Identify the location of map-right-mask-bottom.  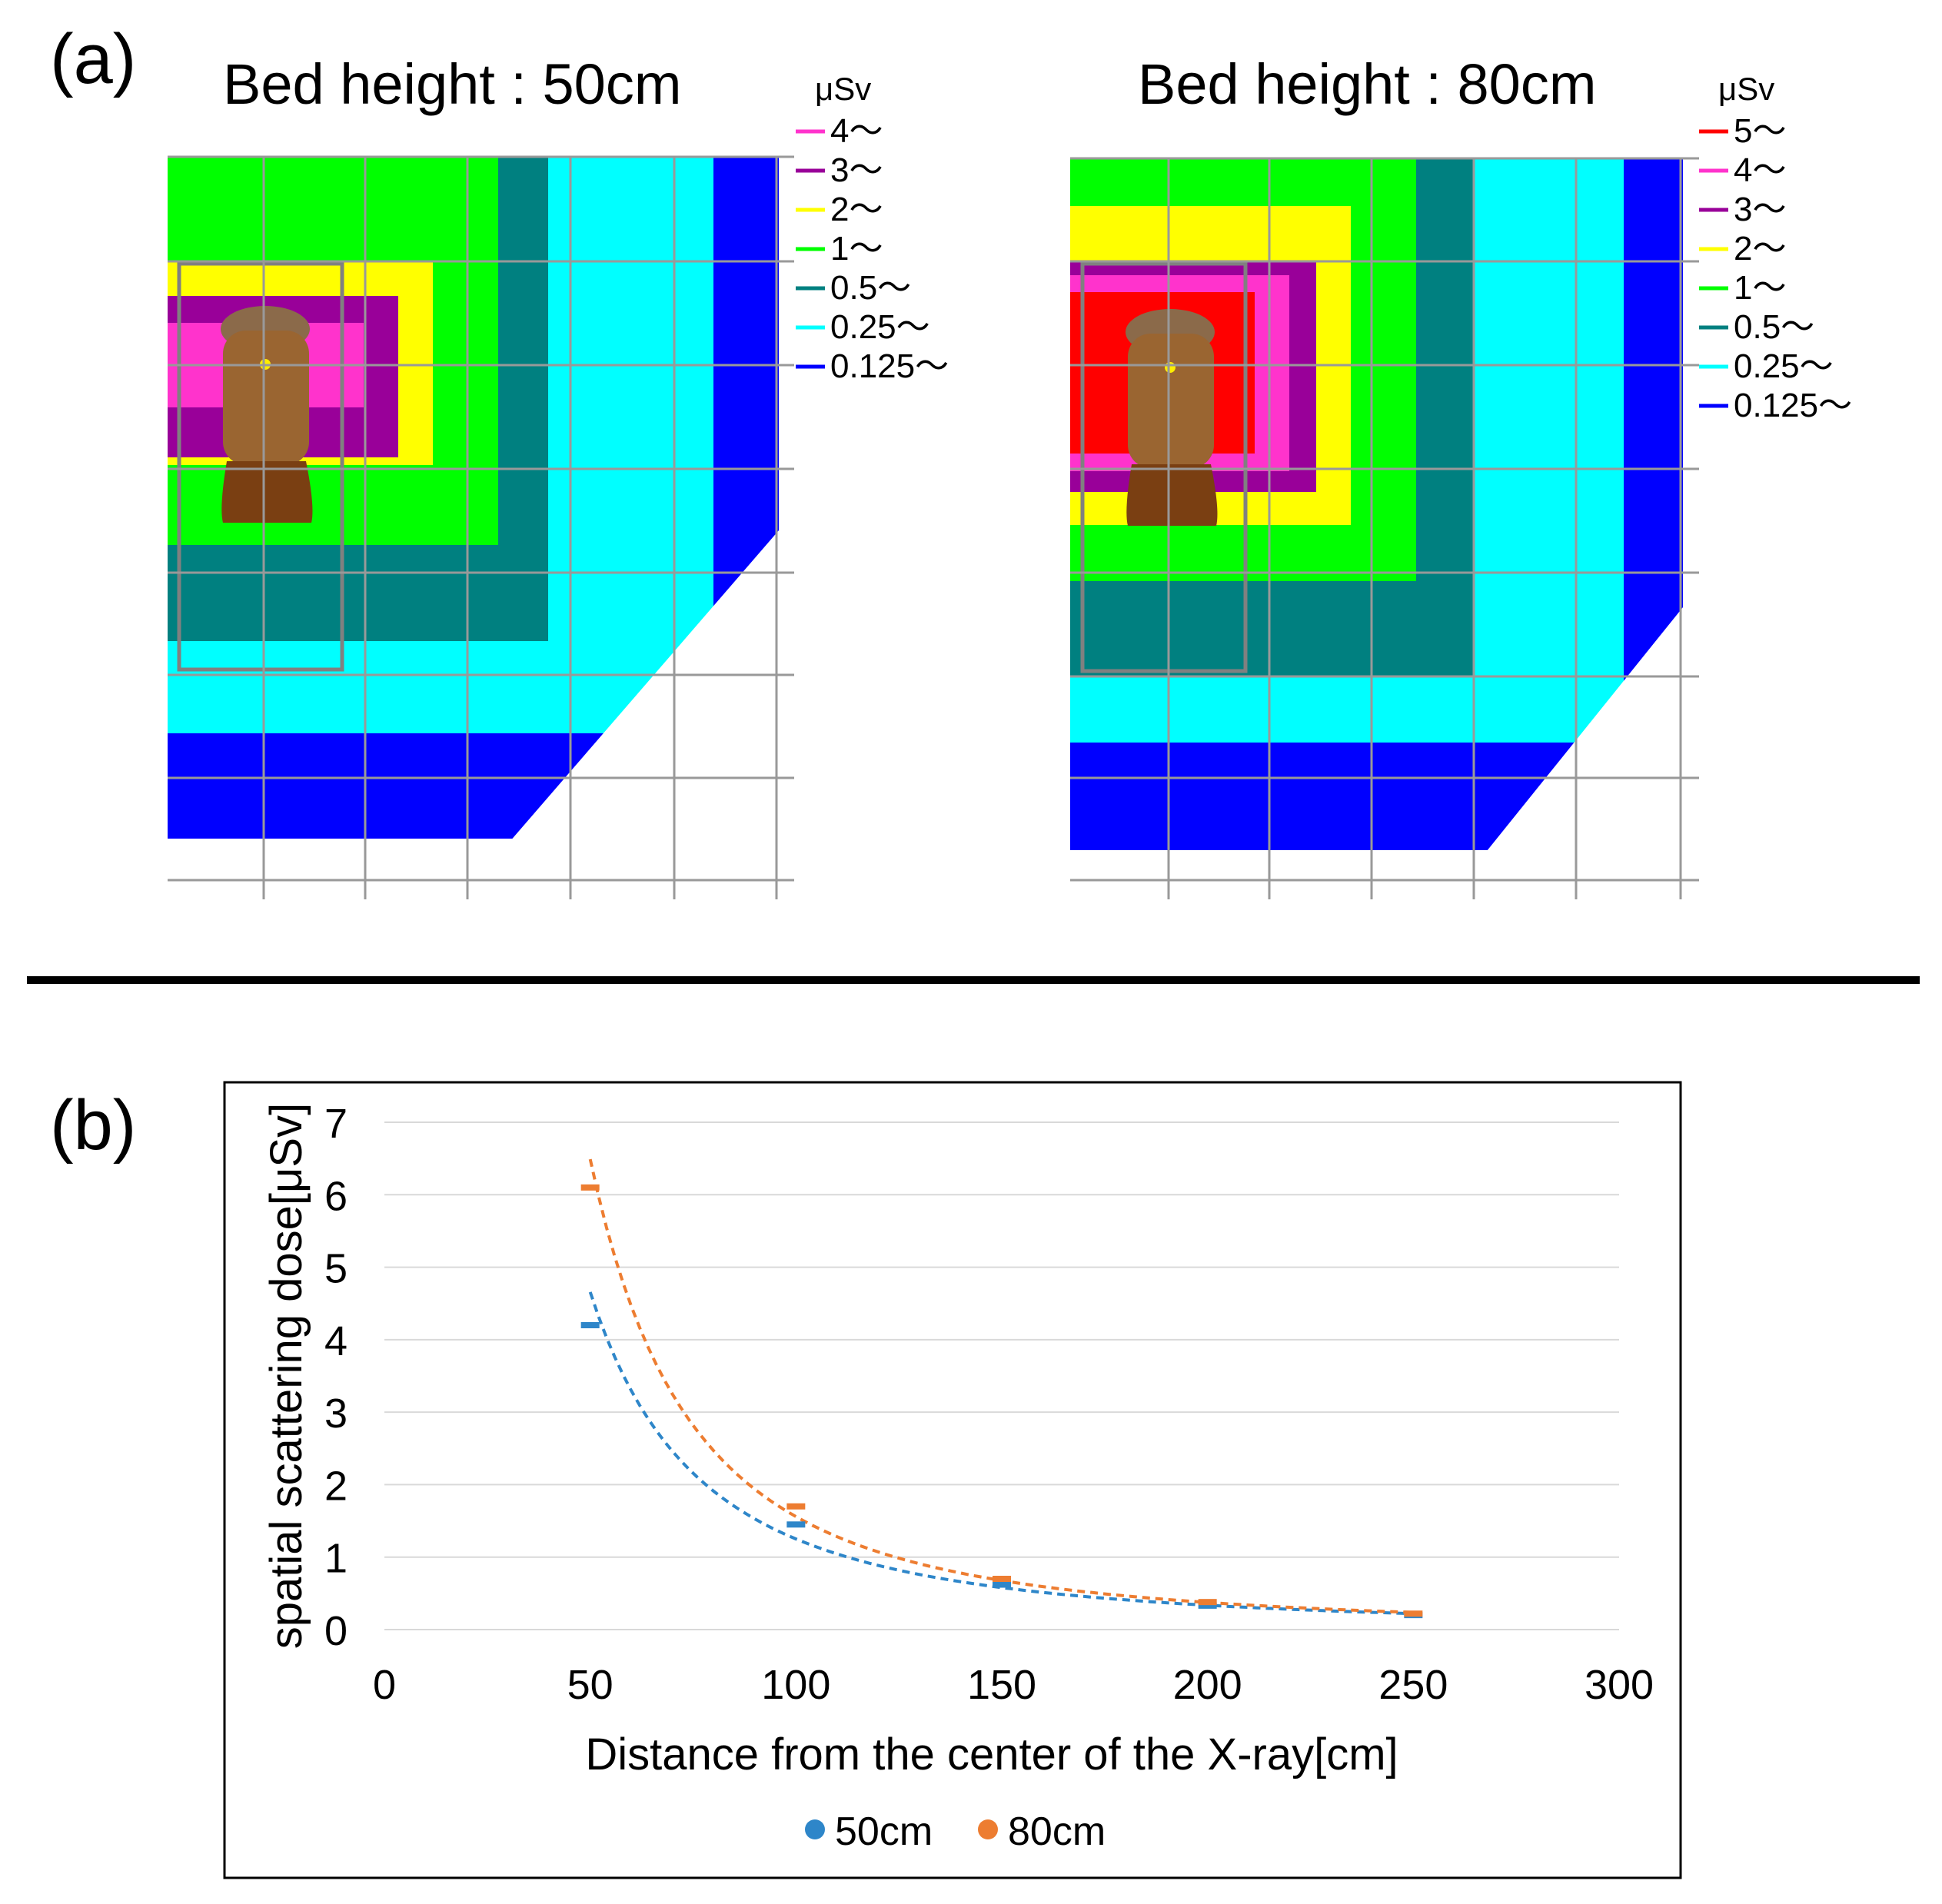
(1377, 854).